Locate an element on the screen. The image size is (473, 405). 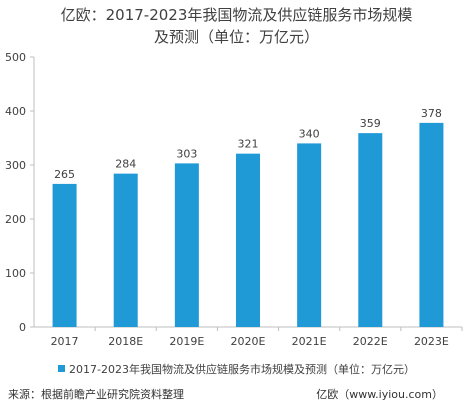
data-labels: 265 284 303 321 340 359 378 is located at coordinates (248, 144).